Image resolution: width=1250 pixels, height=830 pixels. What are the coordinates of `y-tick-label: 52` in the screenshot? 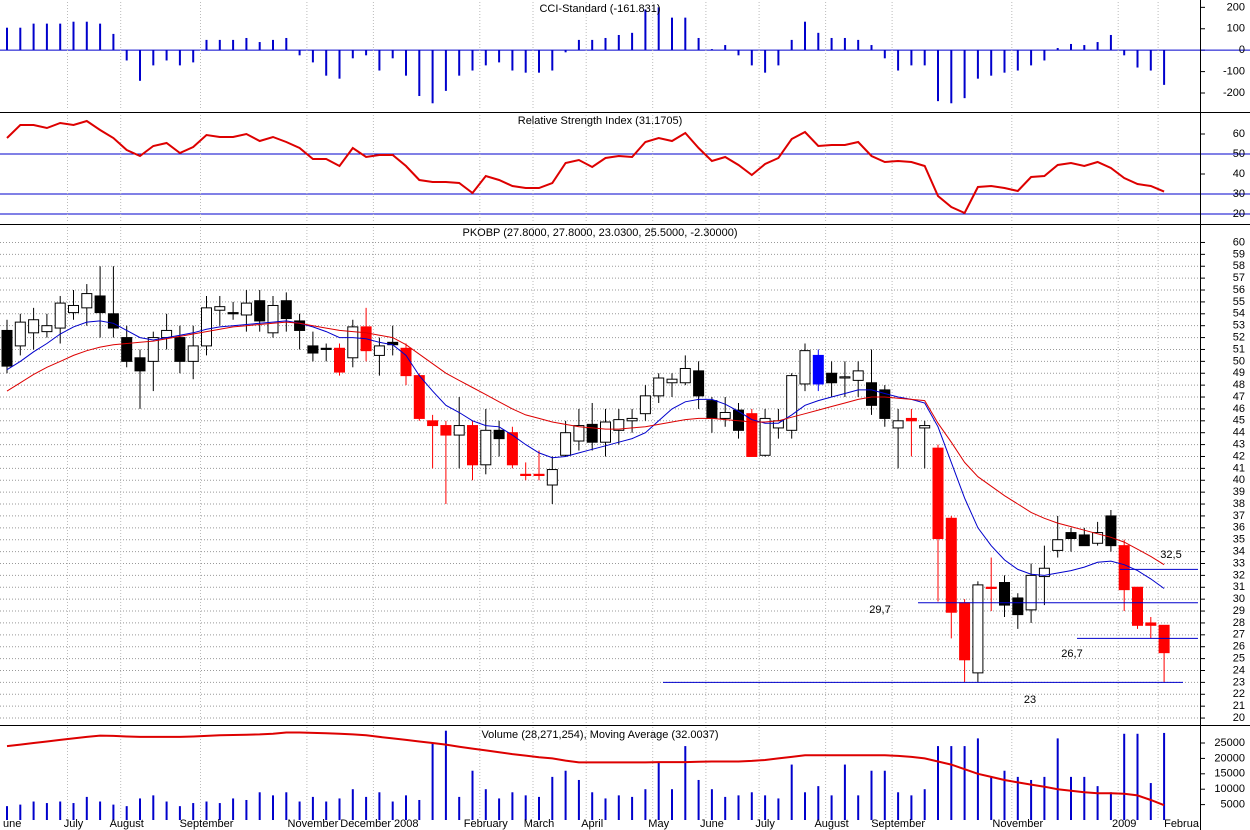 It's located at (1239, 337).